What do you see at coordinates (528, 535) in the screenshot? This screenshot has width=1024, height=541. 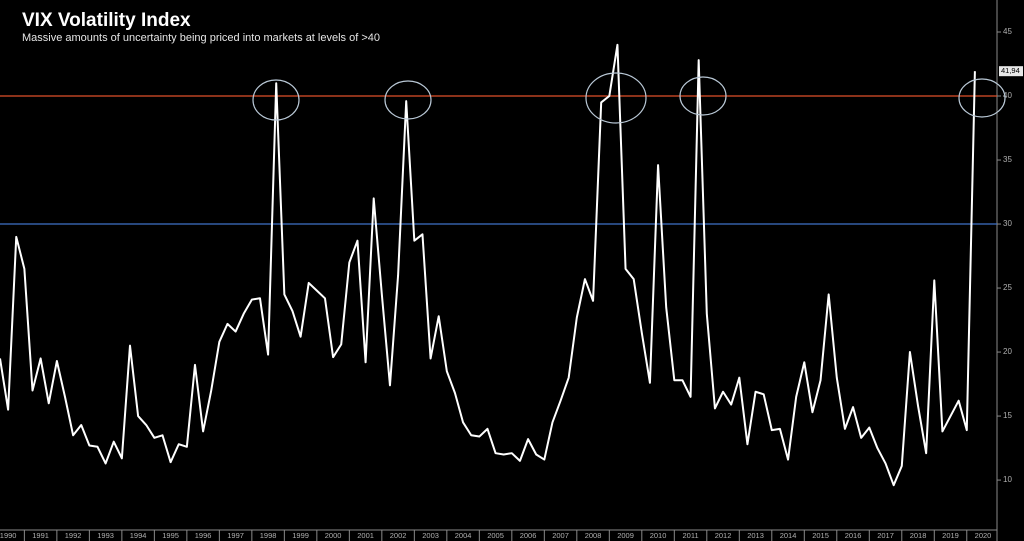 I see `x-tick-label: 2006` at bounding box center [528, 535].